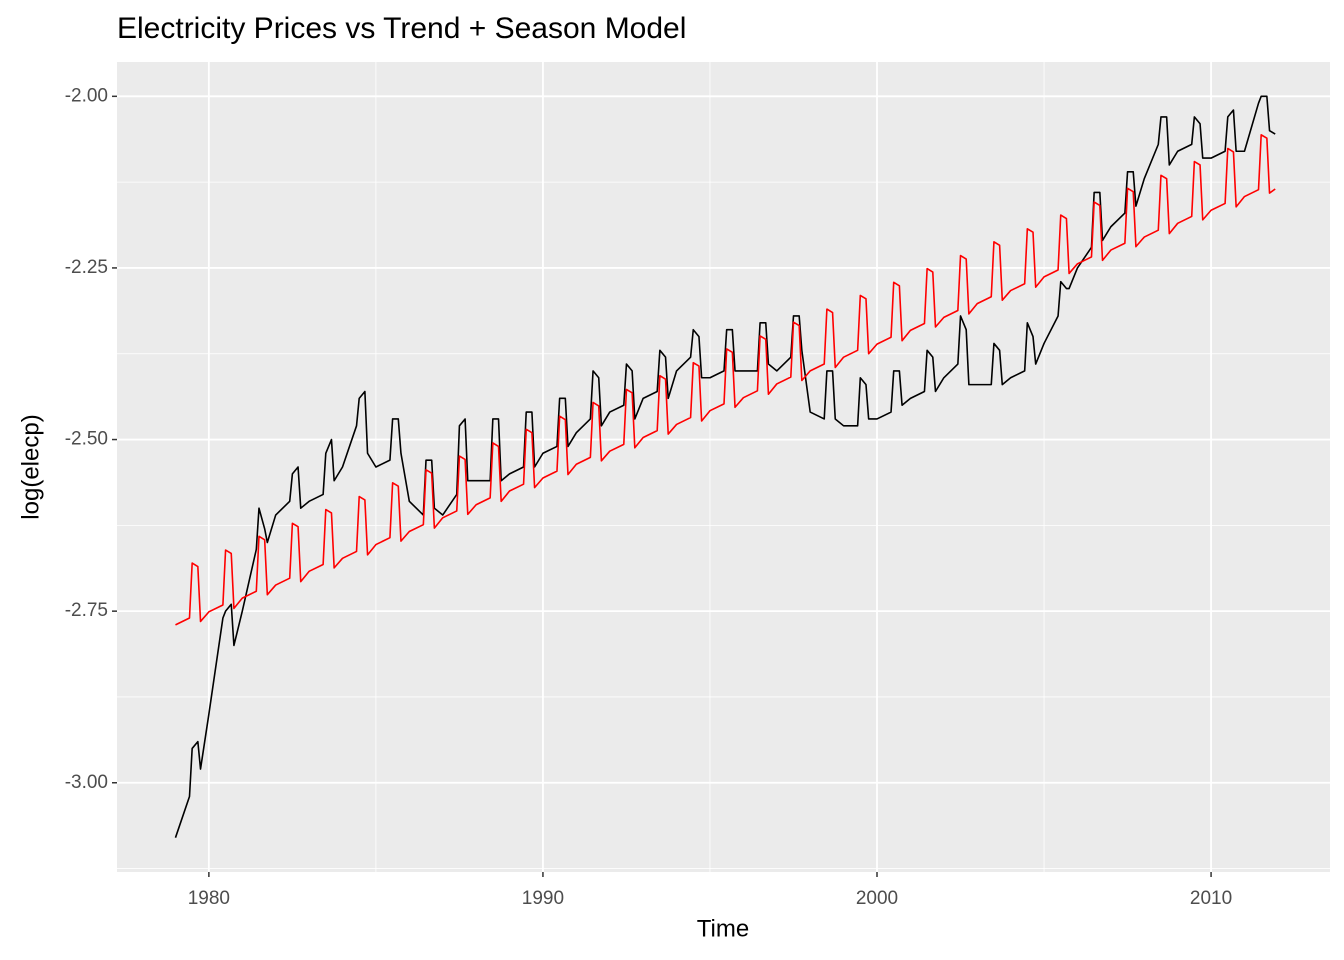 This screenshot has width=1344, height=960. What do you see at coordinates (86, 267) in the screenshot?
I see `y-tick-label: -2.25` at bounding box center [86, 267].